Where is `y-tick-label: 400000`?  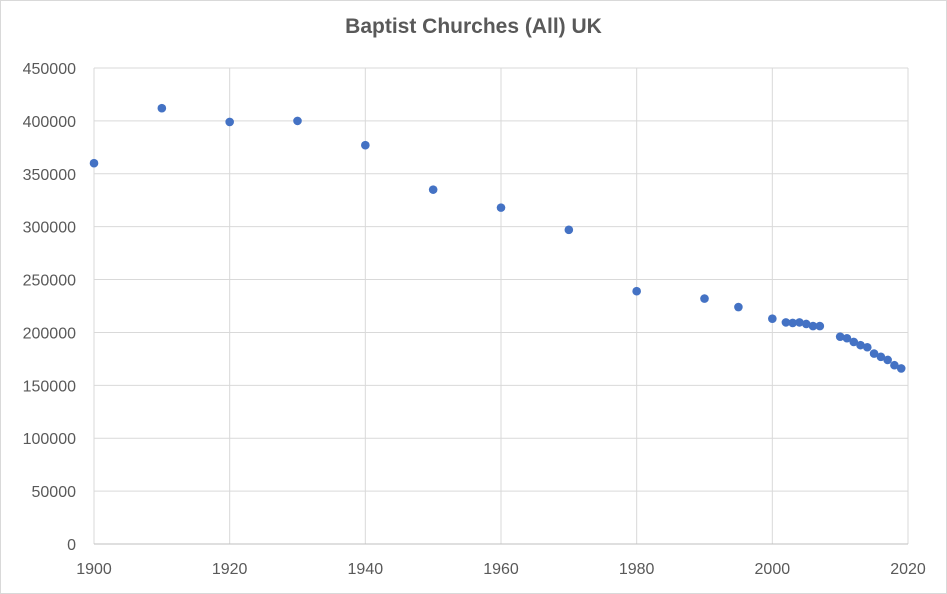 y-tick-label: 400000 is located at coordinates (49, 122).